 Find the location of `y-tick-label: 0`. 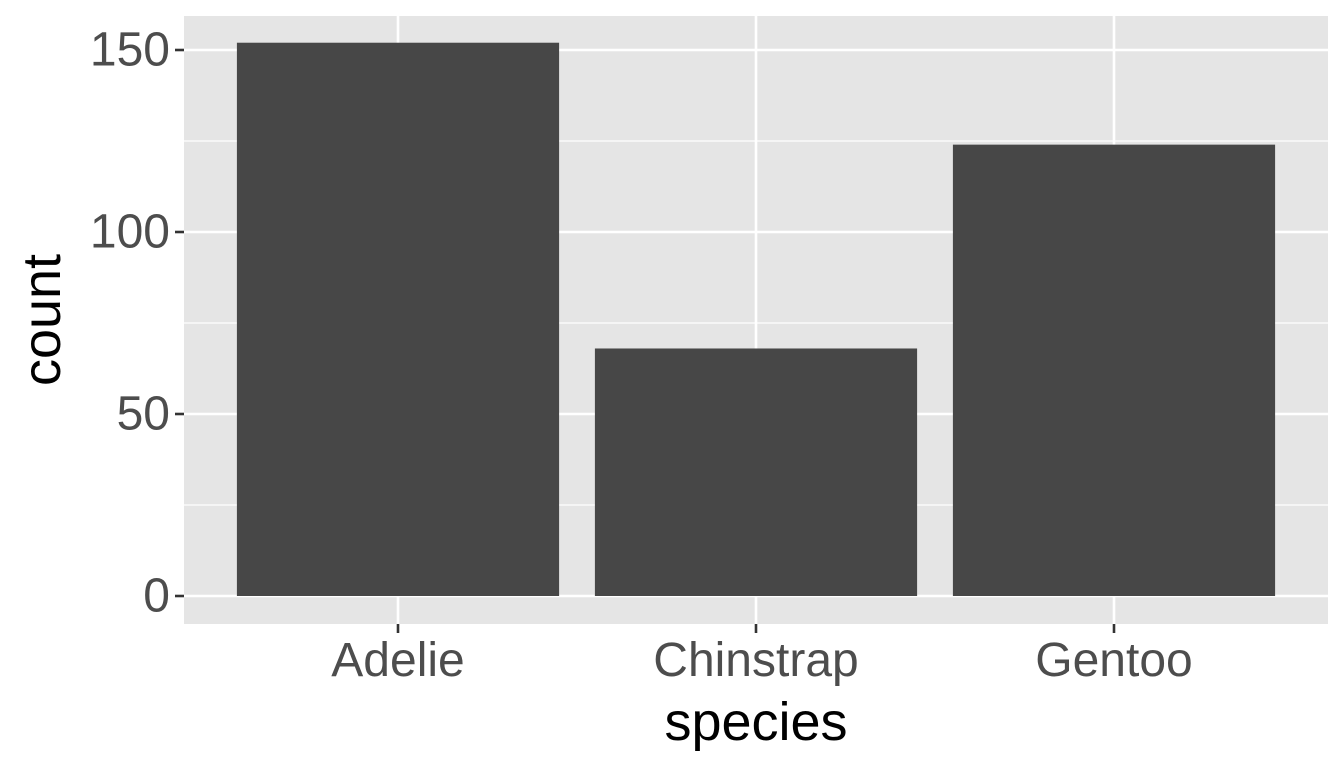

y-tick-label: 0 is located at coordinates (156, 596).